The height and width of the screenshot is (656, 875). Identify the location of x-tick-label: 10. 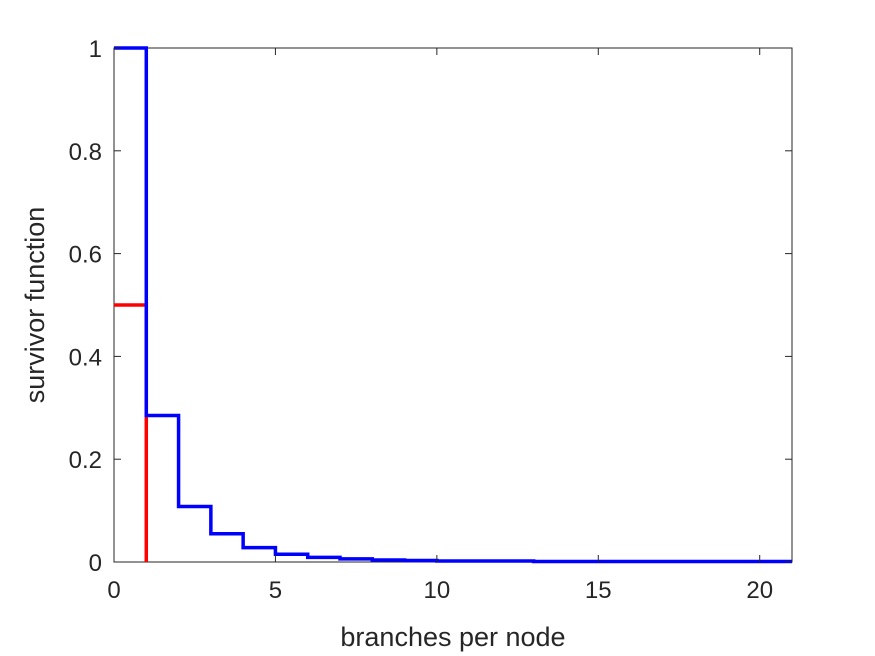
(437, 590).